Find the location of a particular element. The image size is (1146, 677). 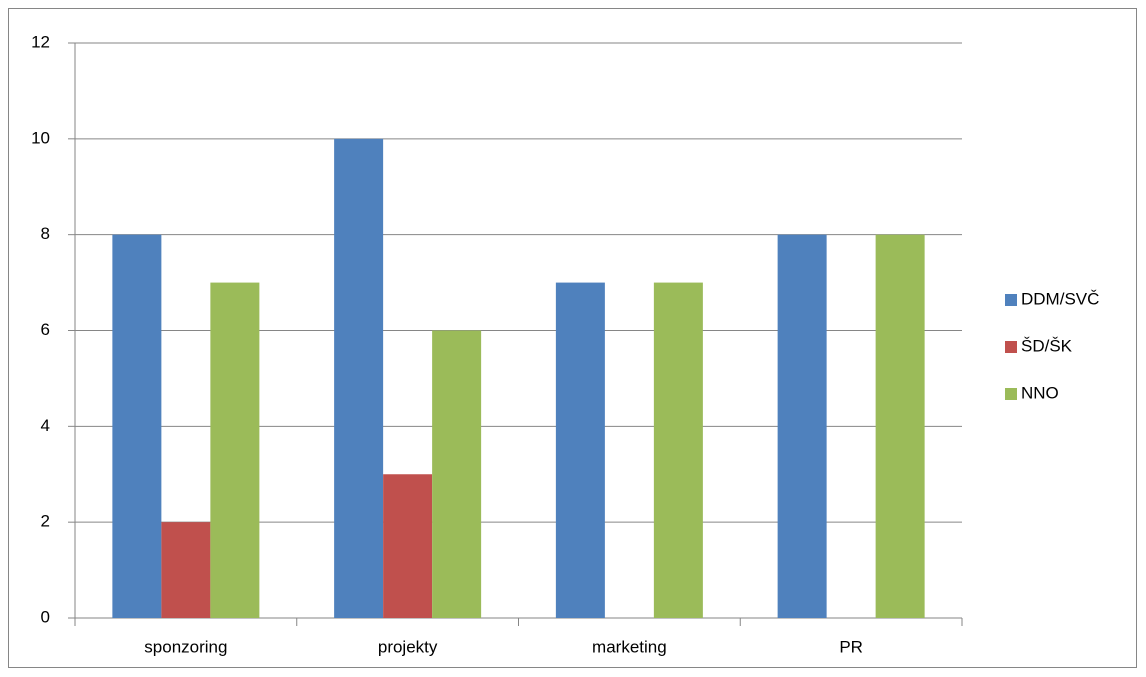

y-tick-label: 12 is located at coordinates (40, 41).